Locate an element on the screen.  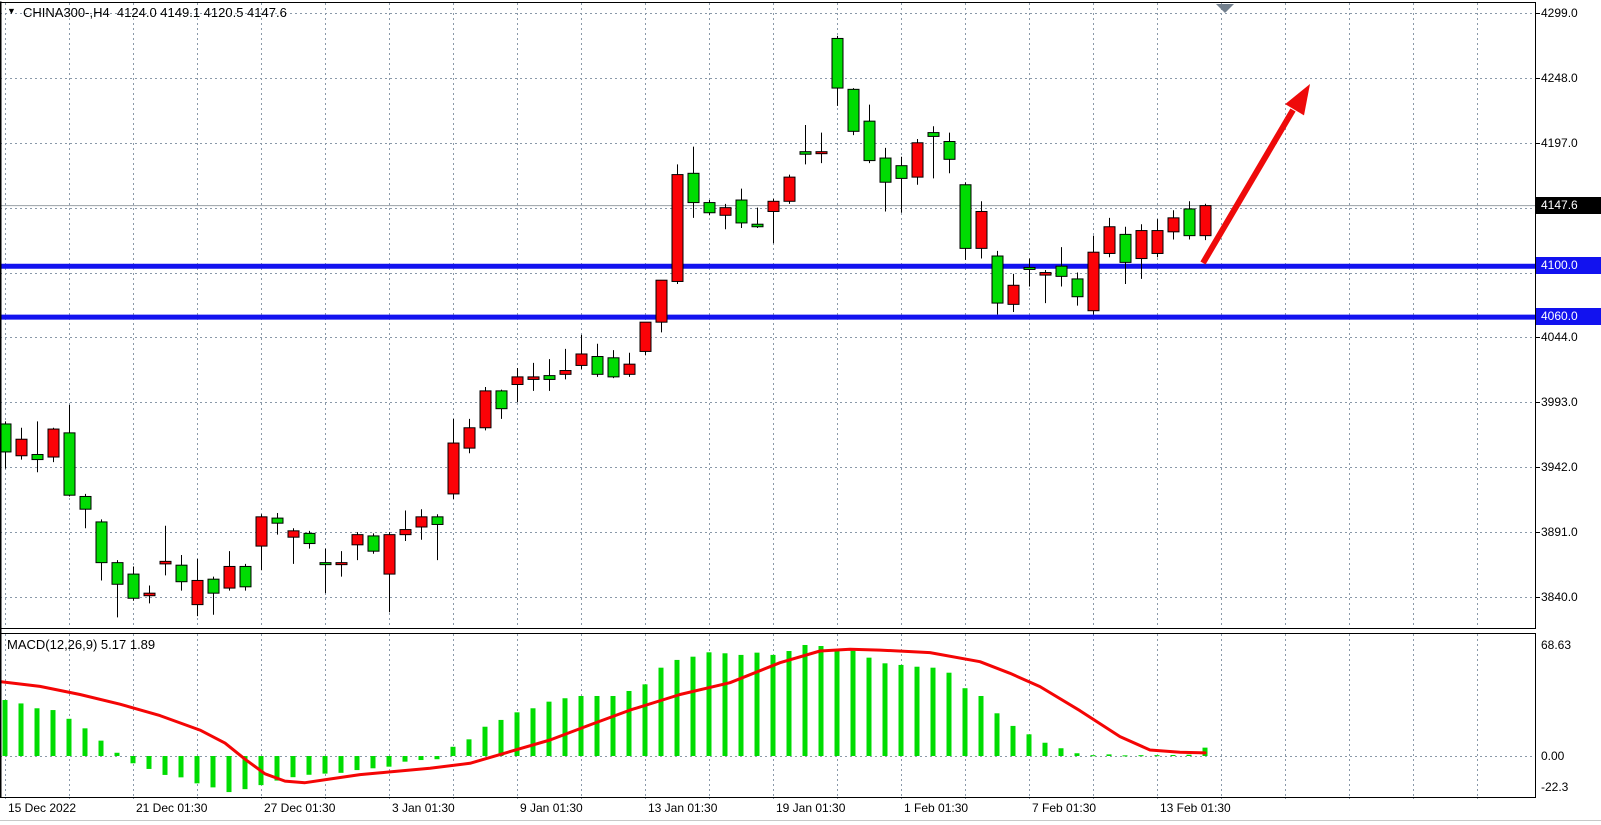
trend-arrow-head is located at coordinates (1297, 100).